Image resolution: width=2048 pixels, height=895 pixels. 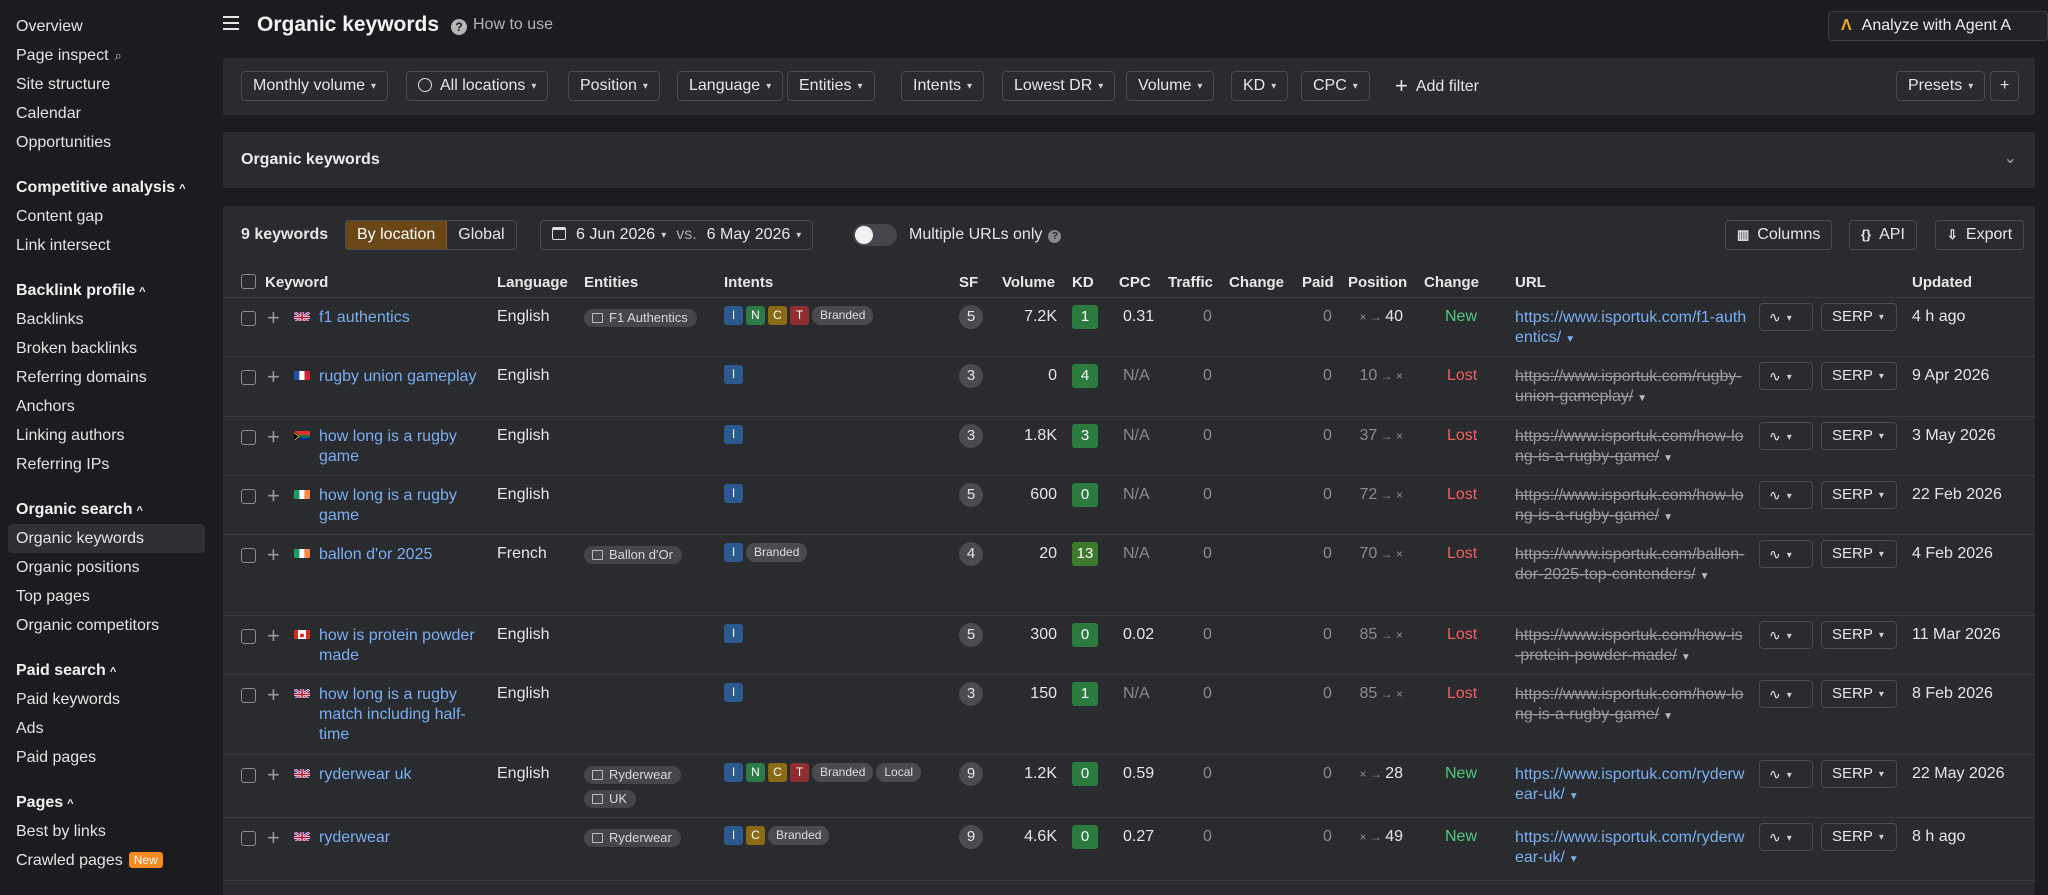 What do you see at coordinates (315, 86) in the screenshot?
I see `filter-monthly-volume: Monthly volume ▾` at bounding box center [315, 86].